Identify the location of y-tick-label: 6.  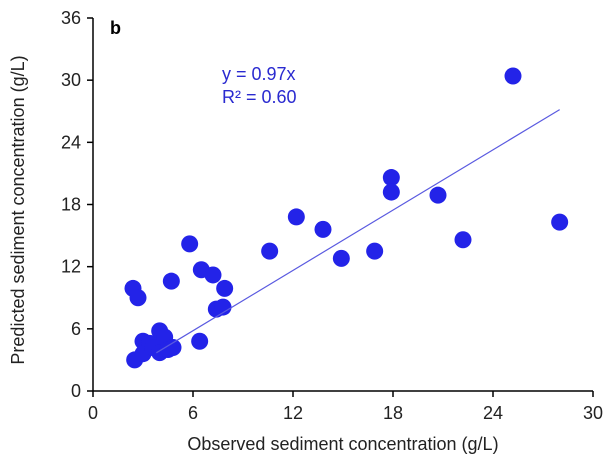
(76, 329).